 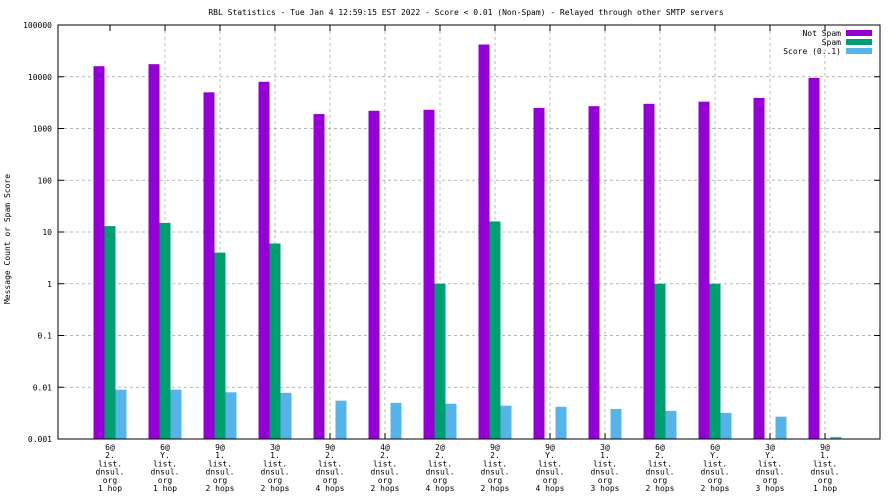 I want to click on y-tick-label: 100, so click(x=45, y=180).